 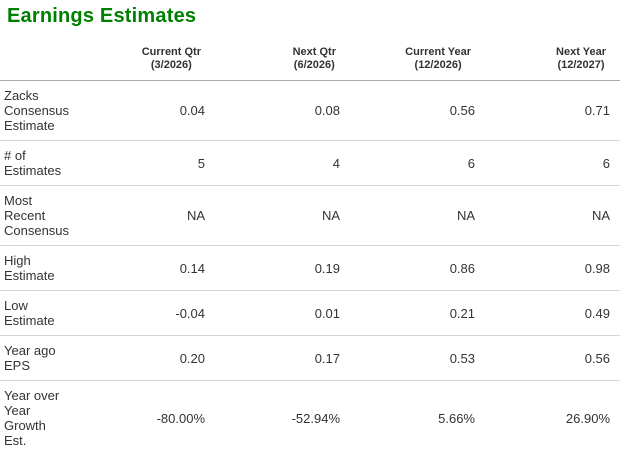 I want to click on cell-value: 0.49, so click(x=597, y=313).